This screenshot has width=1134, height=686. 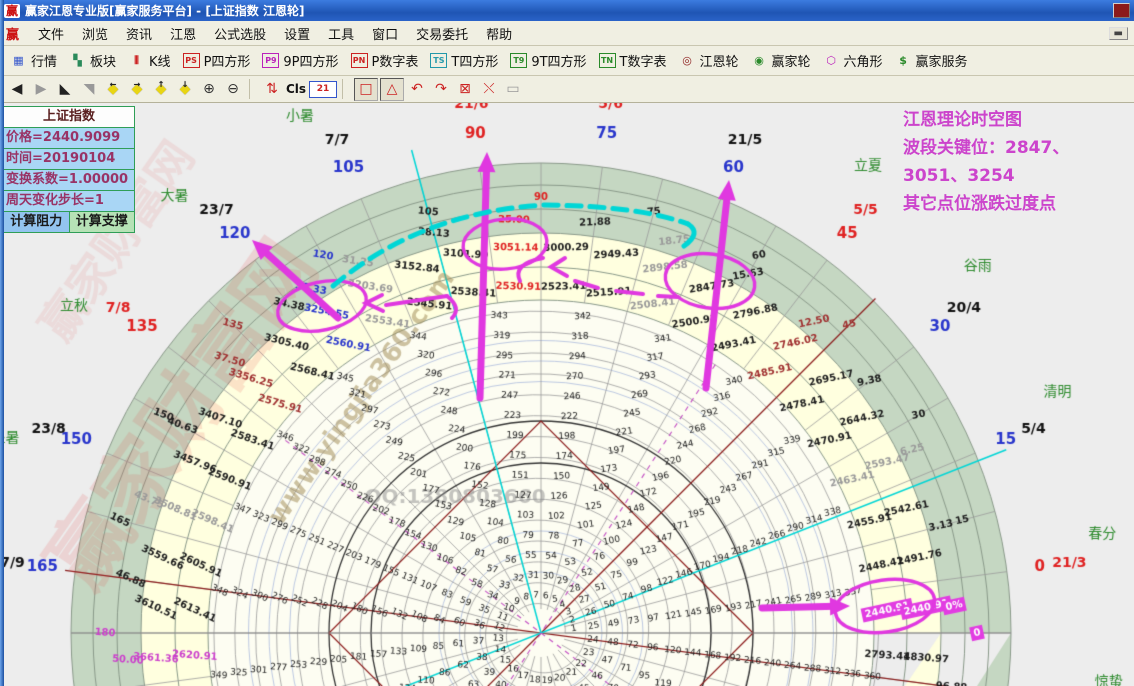 What do you see at coordinates (77, 60) in the screenshot?
I see `blocks-icon: ▚` at bounding box center [77, 60].